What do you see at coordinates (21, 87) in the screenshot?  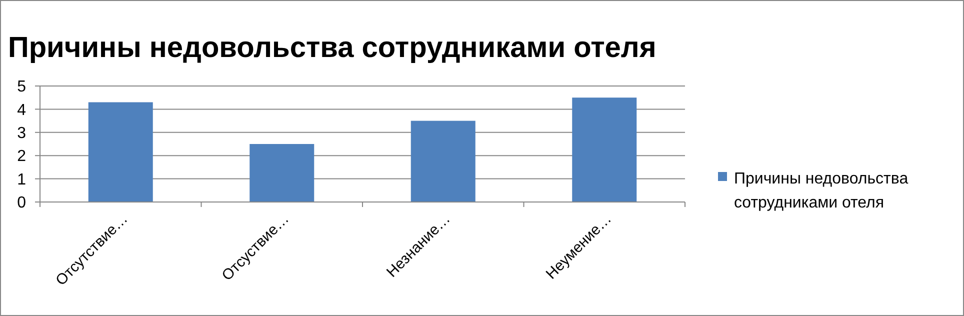 I see `y-tick-label: 5` at bounding box center [21, 87].